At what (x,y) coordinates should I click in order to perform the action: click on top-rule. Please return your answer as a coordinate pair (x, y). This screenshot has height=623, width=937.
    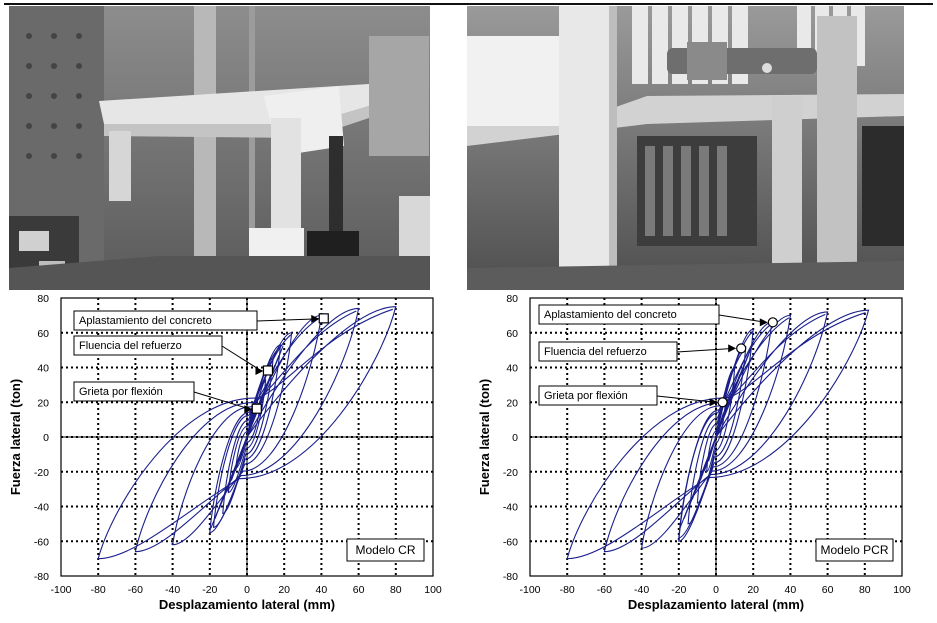
    Looking at the image, I should click on (468, 4).